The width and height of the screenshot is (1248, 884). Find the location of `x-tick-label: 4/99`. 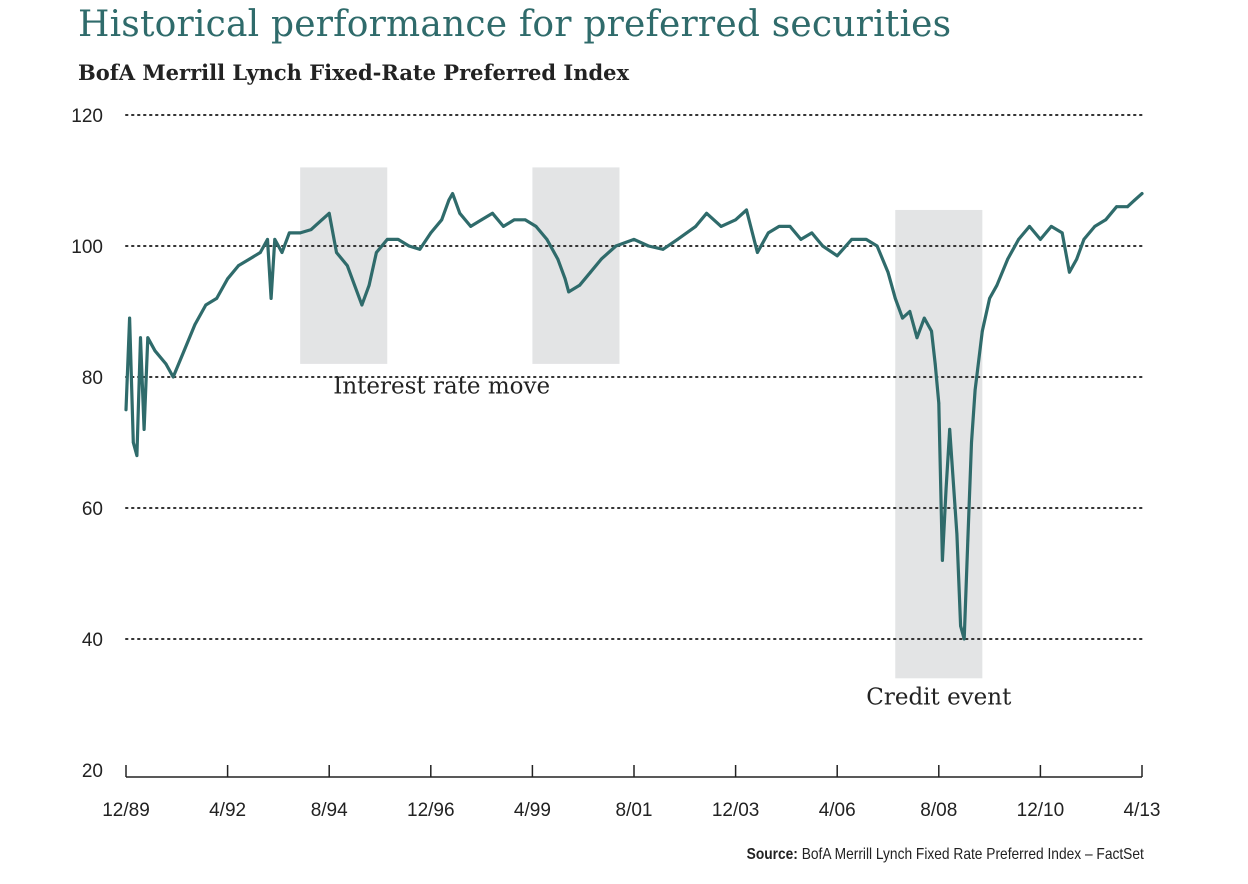

x-tick-label: 4/99 is located at coordinates (532, 810).